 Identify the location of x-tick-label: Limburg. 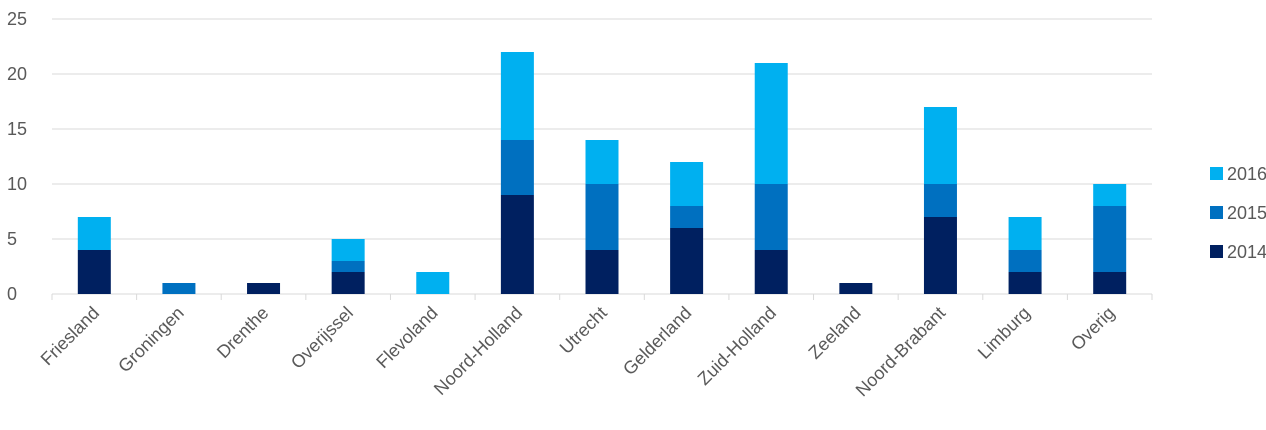
(1004, 333).